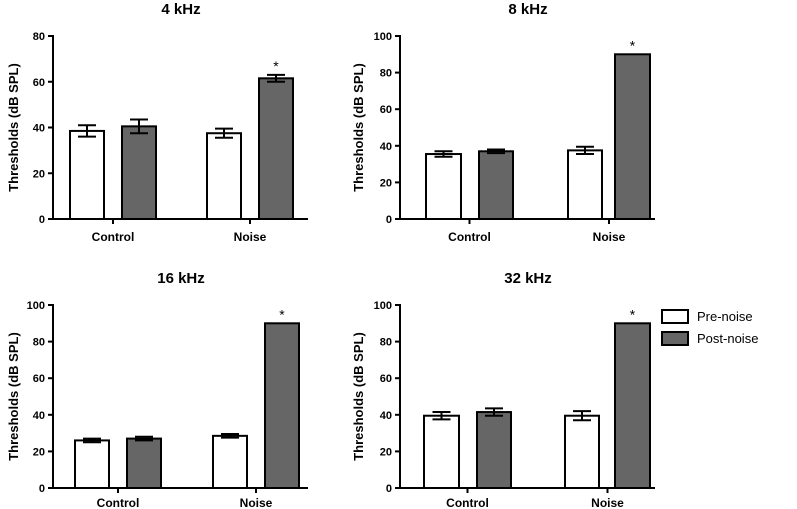  What do you see at coordinates (675, 338) in the screenshot?
I see `legend-swatch-post-noise` at bounding box center [675, 338].